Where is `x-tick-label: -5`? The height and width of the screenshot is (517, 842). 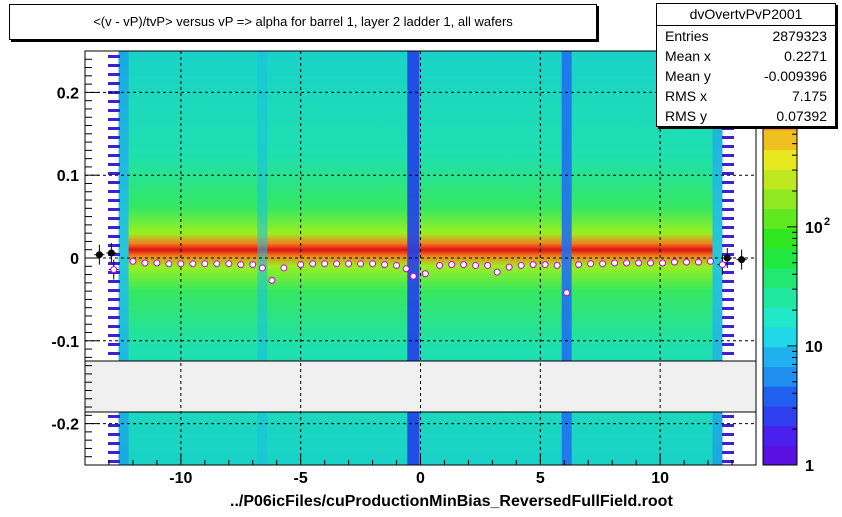 x-tick-label: -5 is located at coordinates (301, 478).